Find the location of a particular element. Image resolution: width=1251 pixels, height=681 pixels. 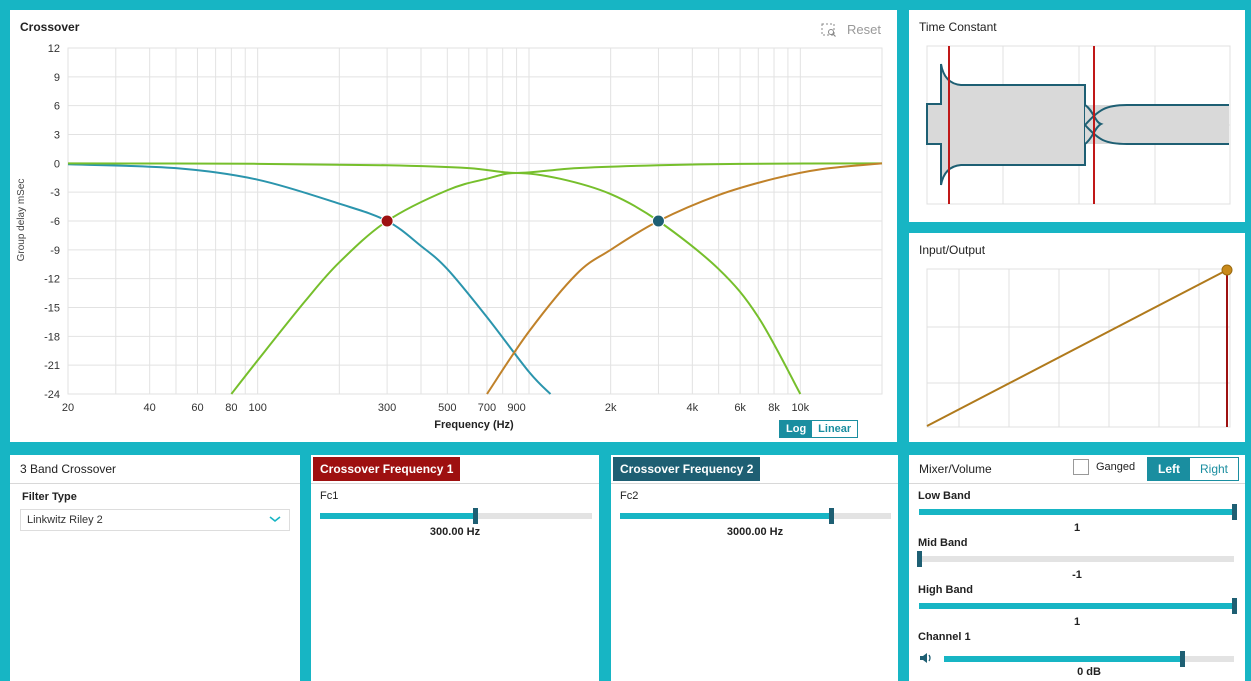

chart-x-tick: 40 is located at coordinates (150, 408).